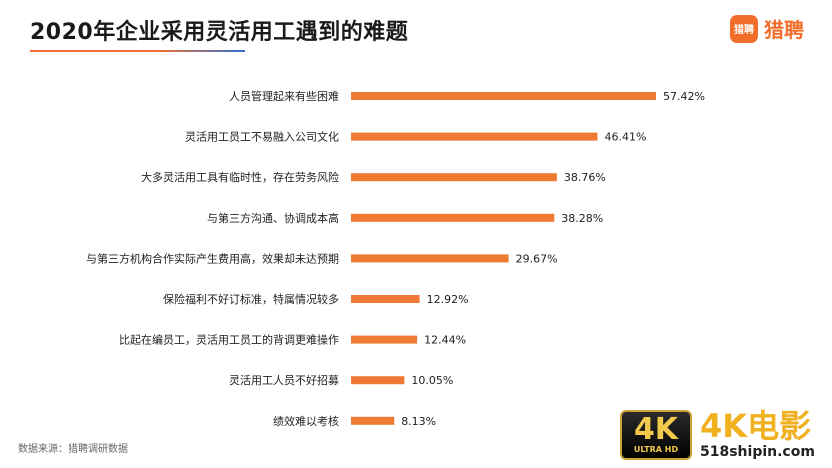 This screenshot has width=832, height=468. Describe the element at coordinates (582, 218) in the screenshot. I see `value-label: 38.28%` at that location.